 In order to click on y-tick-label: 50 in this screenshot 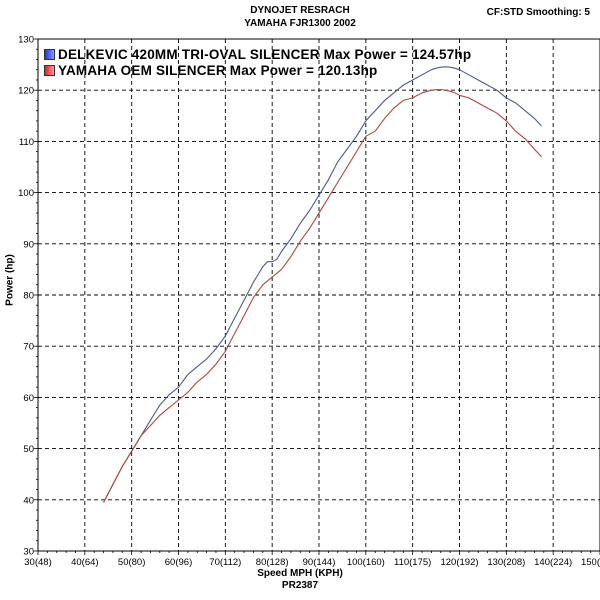, I will do `click(28, 449)`.